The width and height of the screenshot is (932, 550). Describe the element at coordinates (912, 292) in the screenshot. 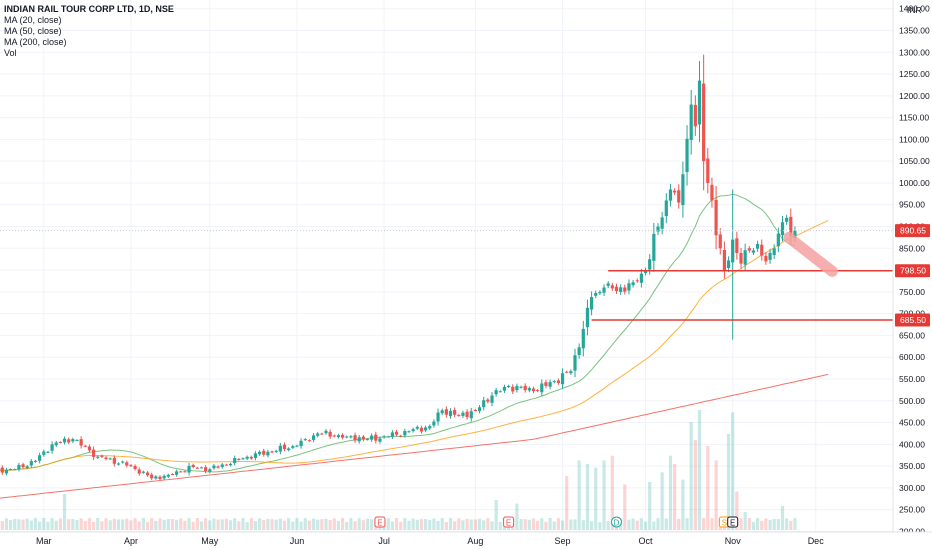

I see `y-tick-label: 750.00` at that location.